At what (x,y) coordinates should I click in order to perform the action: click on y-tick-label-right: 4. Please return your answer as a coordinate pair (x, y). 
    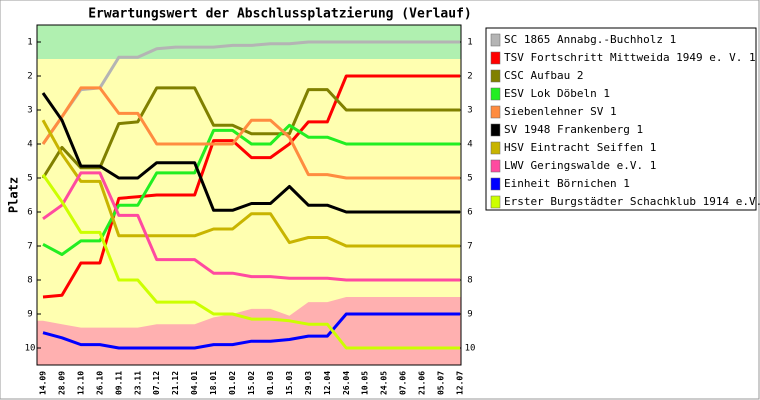
    Looking at the image, I should click on (469, 145).